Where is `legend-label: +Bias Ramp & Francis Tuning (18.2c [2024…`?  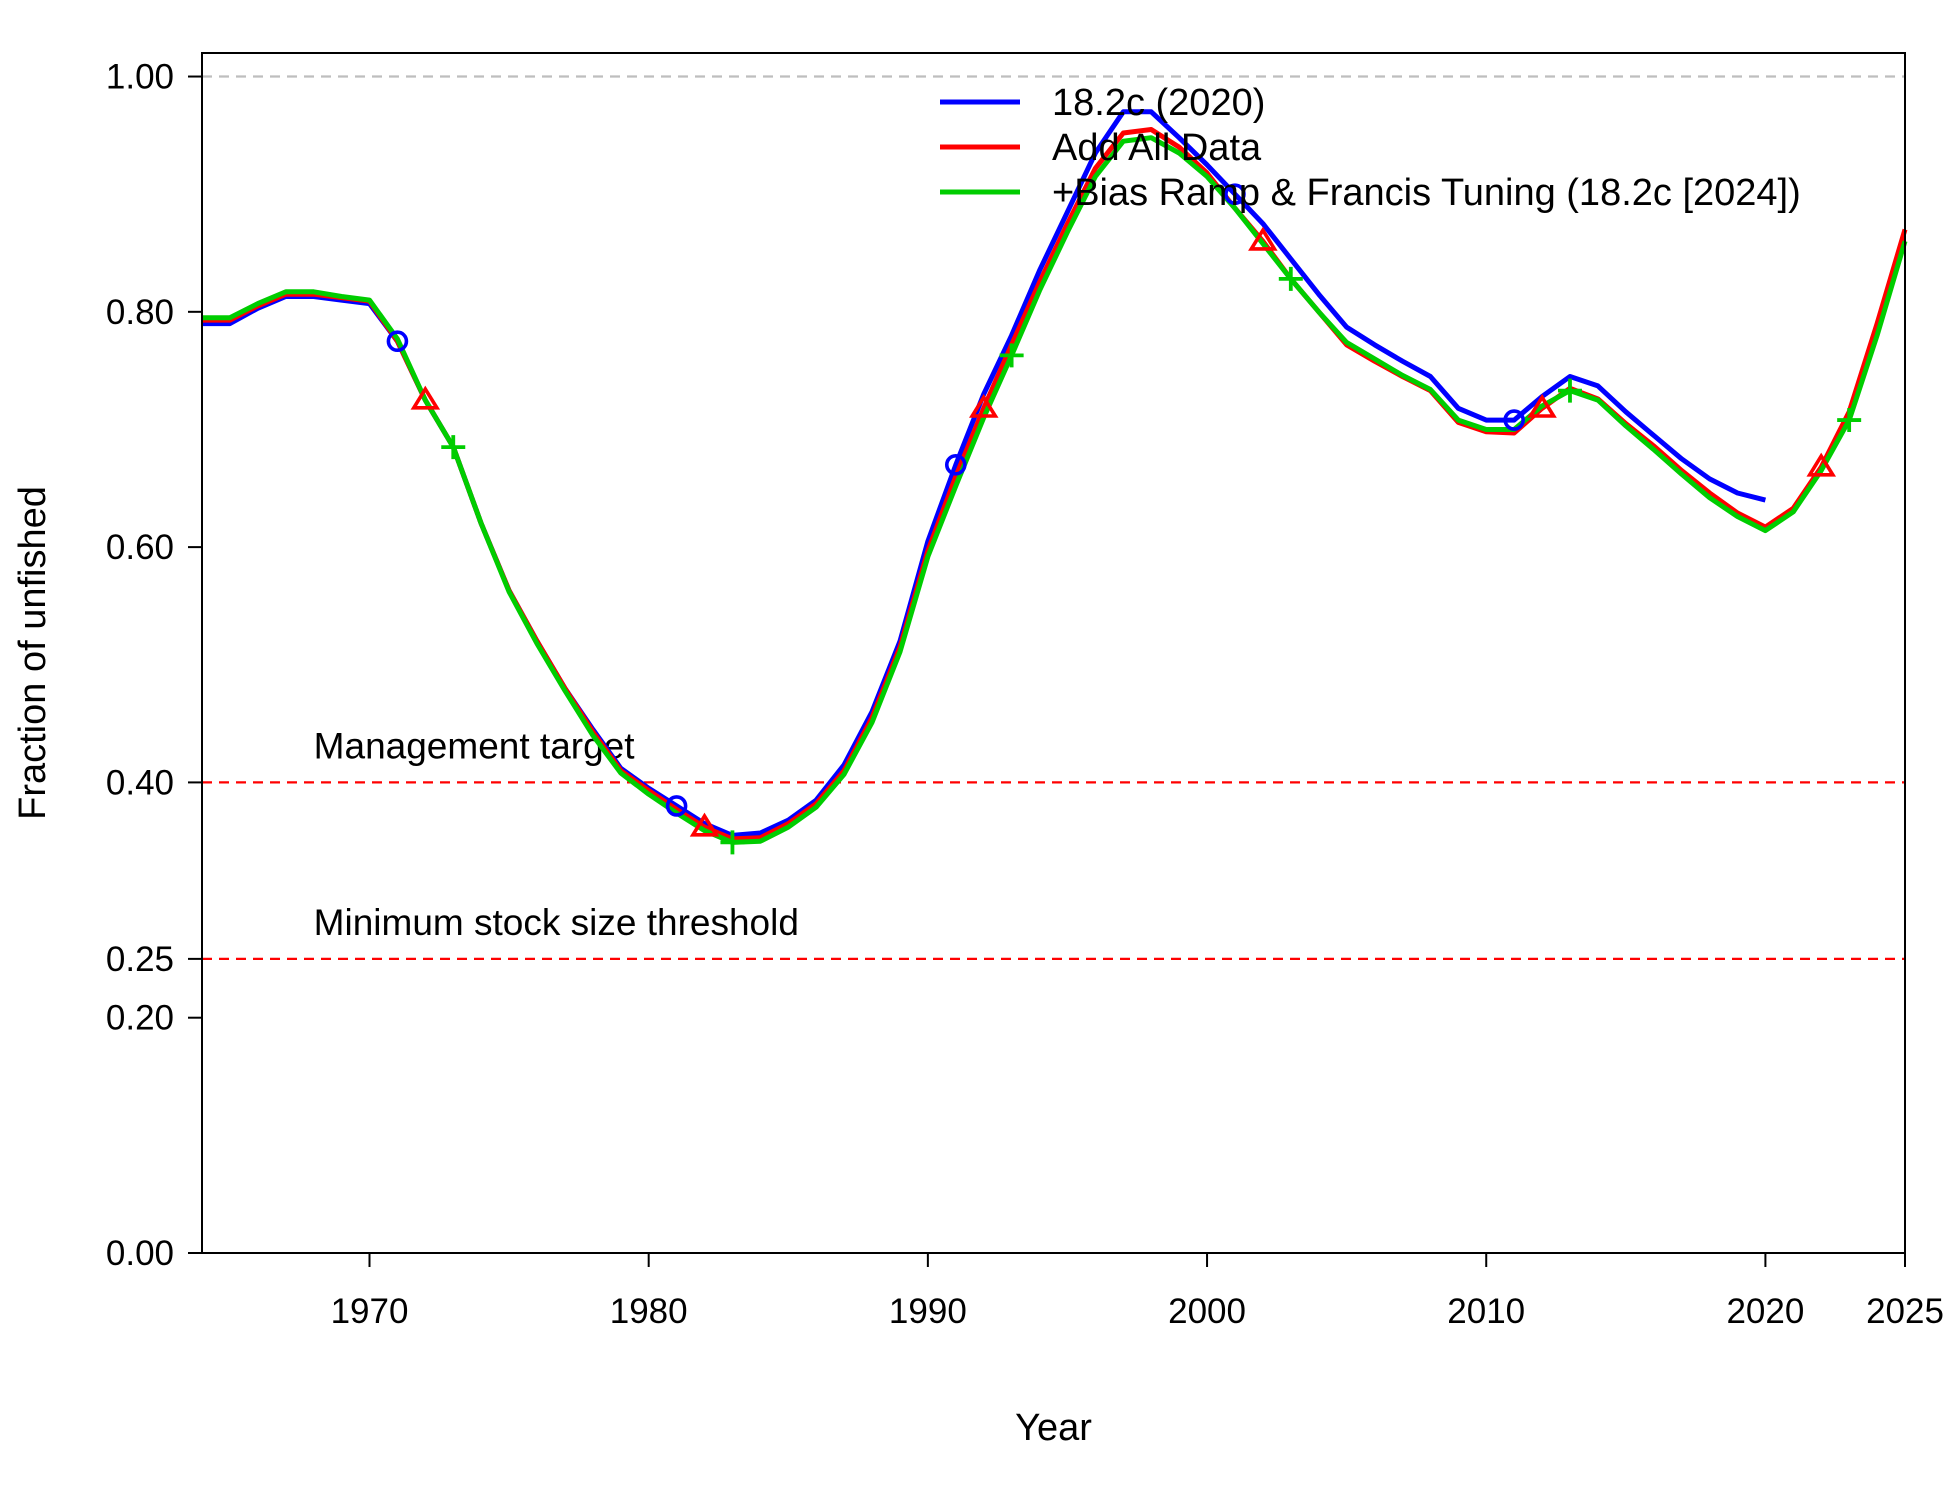
legend-label: +Bias Ramp & Francis Tuning (18.2c [2024… is located at coordinates (1426, 193).